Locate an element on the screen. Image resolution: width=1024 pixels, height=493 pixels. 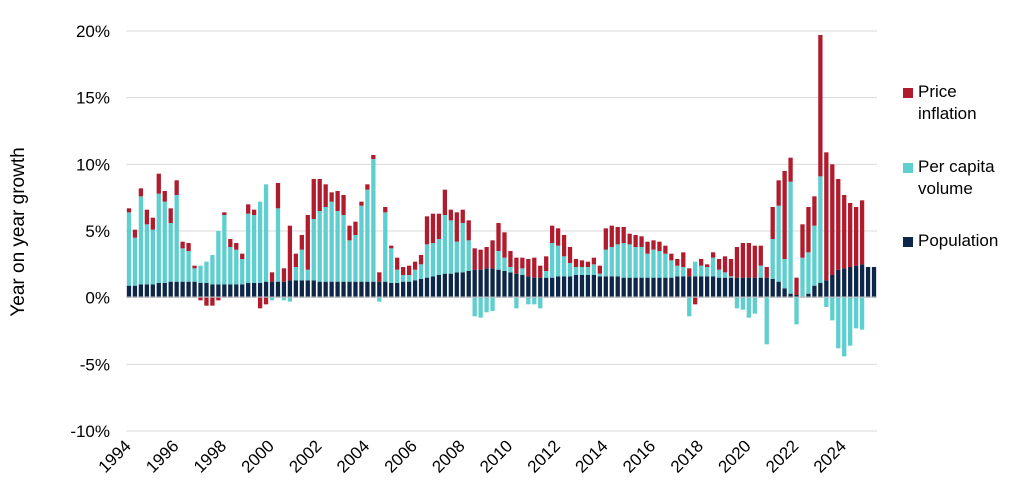
legend-label: Population is located at coordinates (958, 240).